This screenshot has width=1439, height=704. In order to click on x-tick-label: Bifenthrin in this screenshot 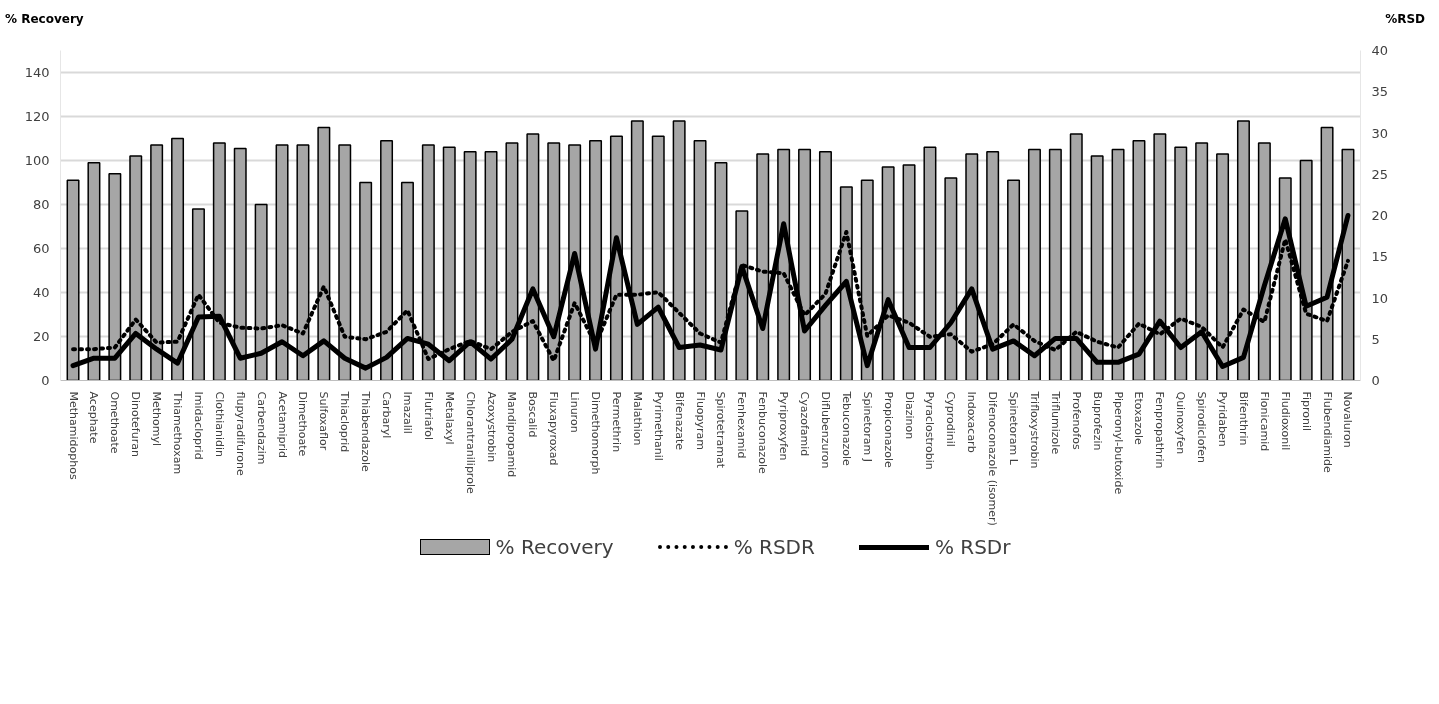, I will do `click(1243, 418)`.